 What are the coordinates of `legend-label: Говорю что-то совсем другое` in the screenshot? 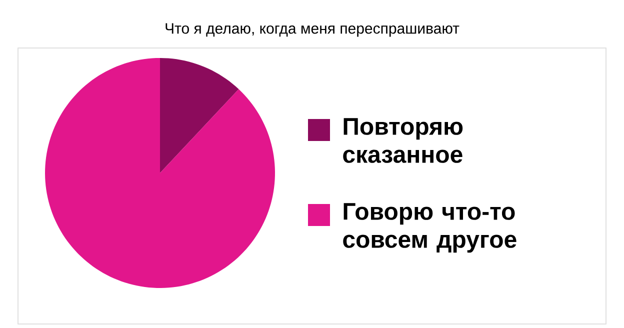 It's located at (429, 228).